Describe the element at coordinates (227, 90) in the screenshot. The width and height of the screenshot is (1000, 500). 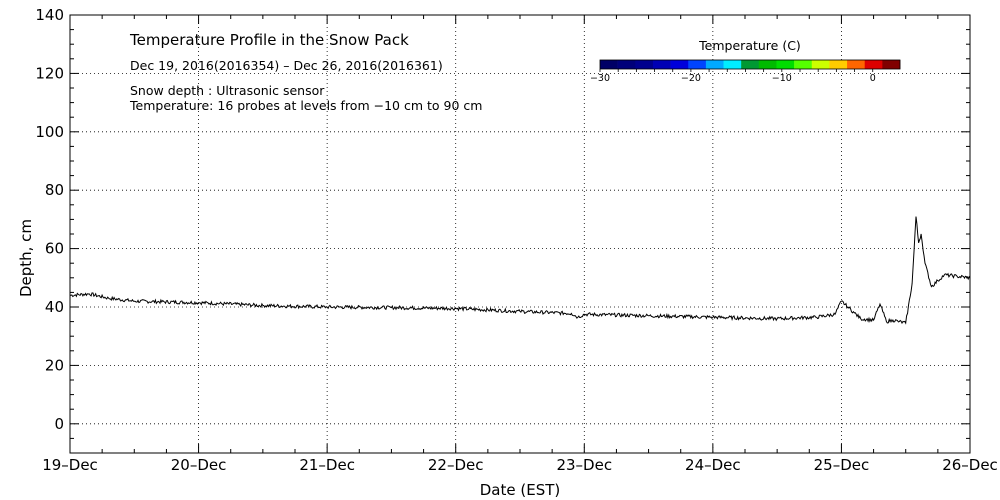
I see `note-snow-depth: Snow depth : Ultrasonic sensor` at that location.